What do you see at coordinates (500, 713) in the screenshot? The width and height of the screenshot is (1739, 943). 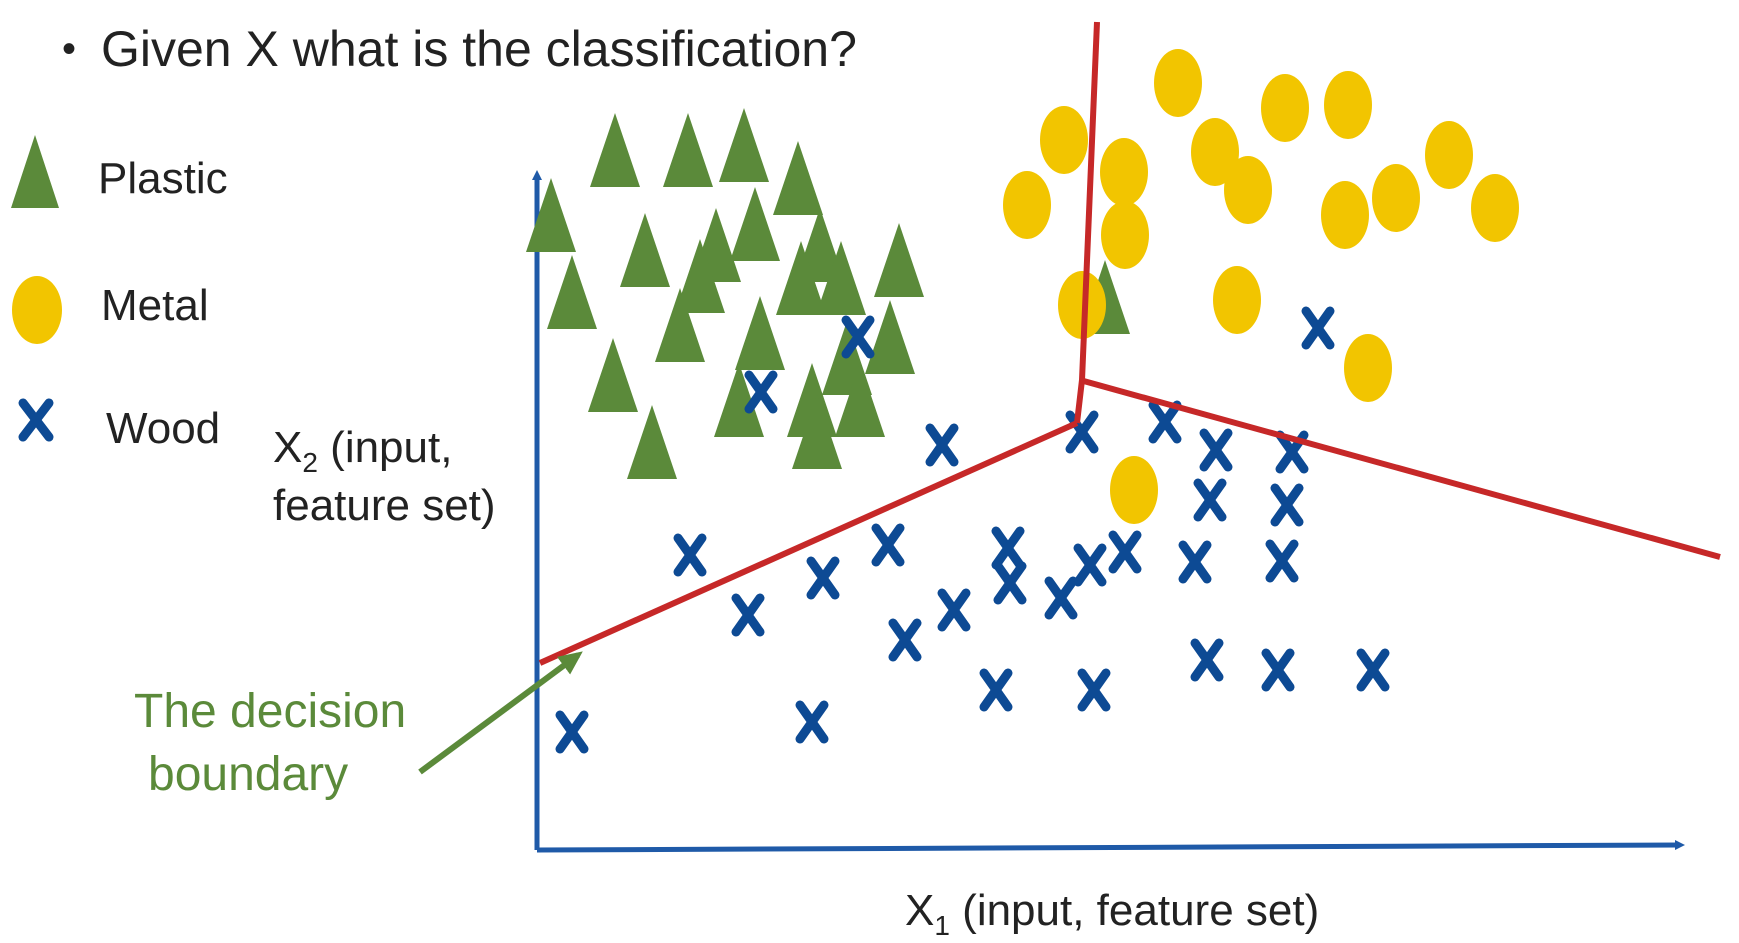 I see `annotation-arrow` at bounding box center [500, 713].